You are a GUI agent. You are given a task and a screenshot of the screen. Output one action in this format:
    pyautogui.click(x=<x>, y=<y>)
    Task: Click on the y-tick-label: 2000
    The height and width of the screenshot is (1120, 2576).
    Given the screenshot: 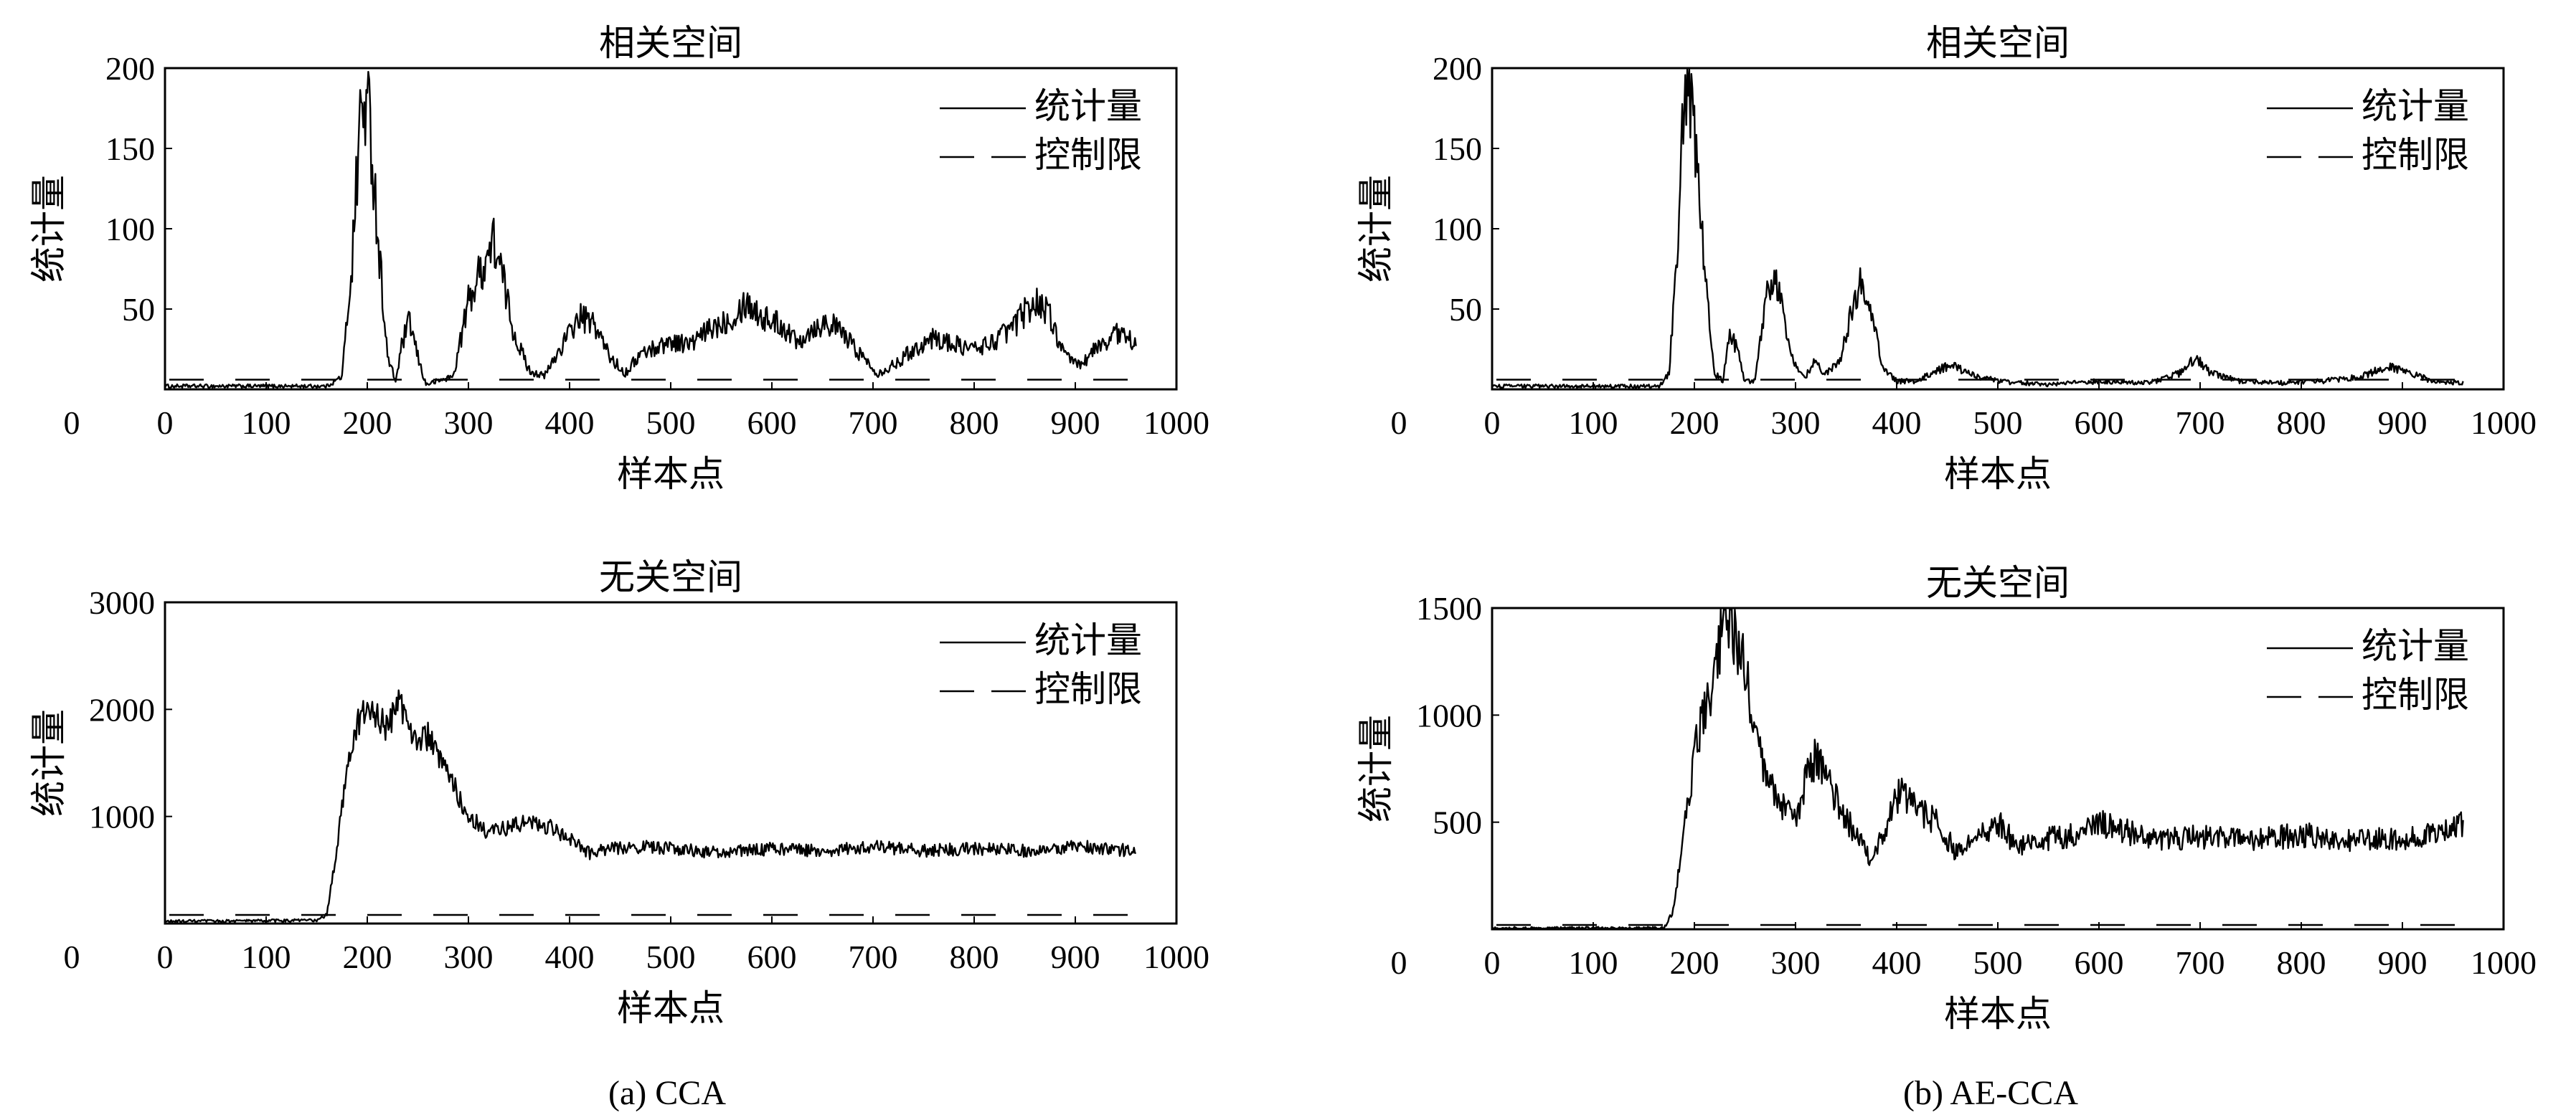 What is the action you would take?
    pyautogui.click(x=122, y=709)
    